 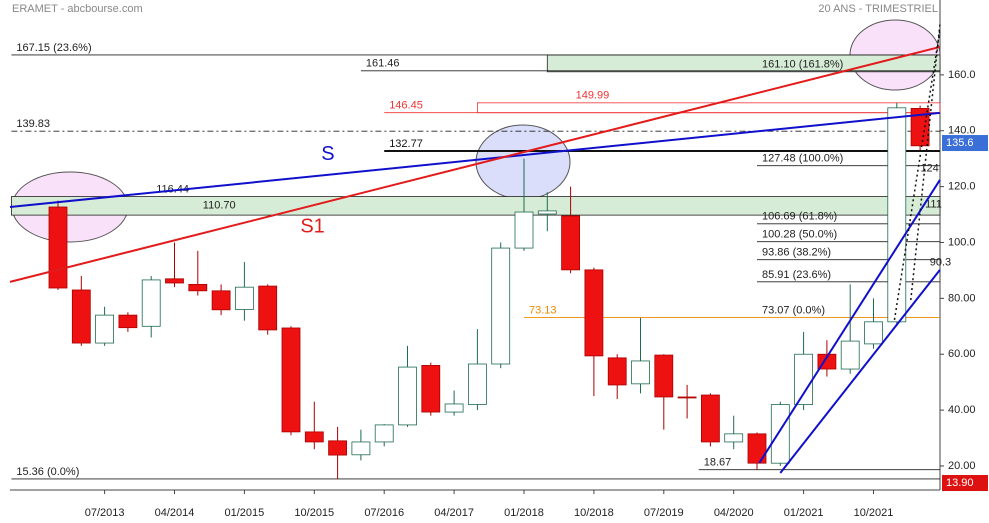 What do you see at coordinates (327, 154) in the screenshot?
I see `trend-label: S` at bounding box center [327, 154].